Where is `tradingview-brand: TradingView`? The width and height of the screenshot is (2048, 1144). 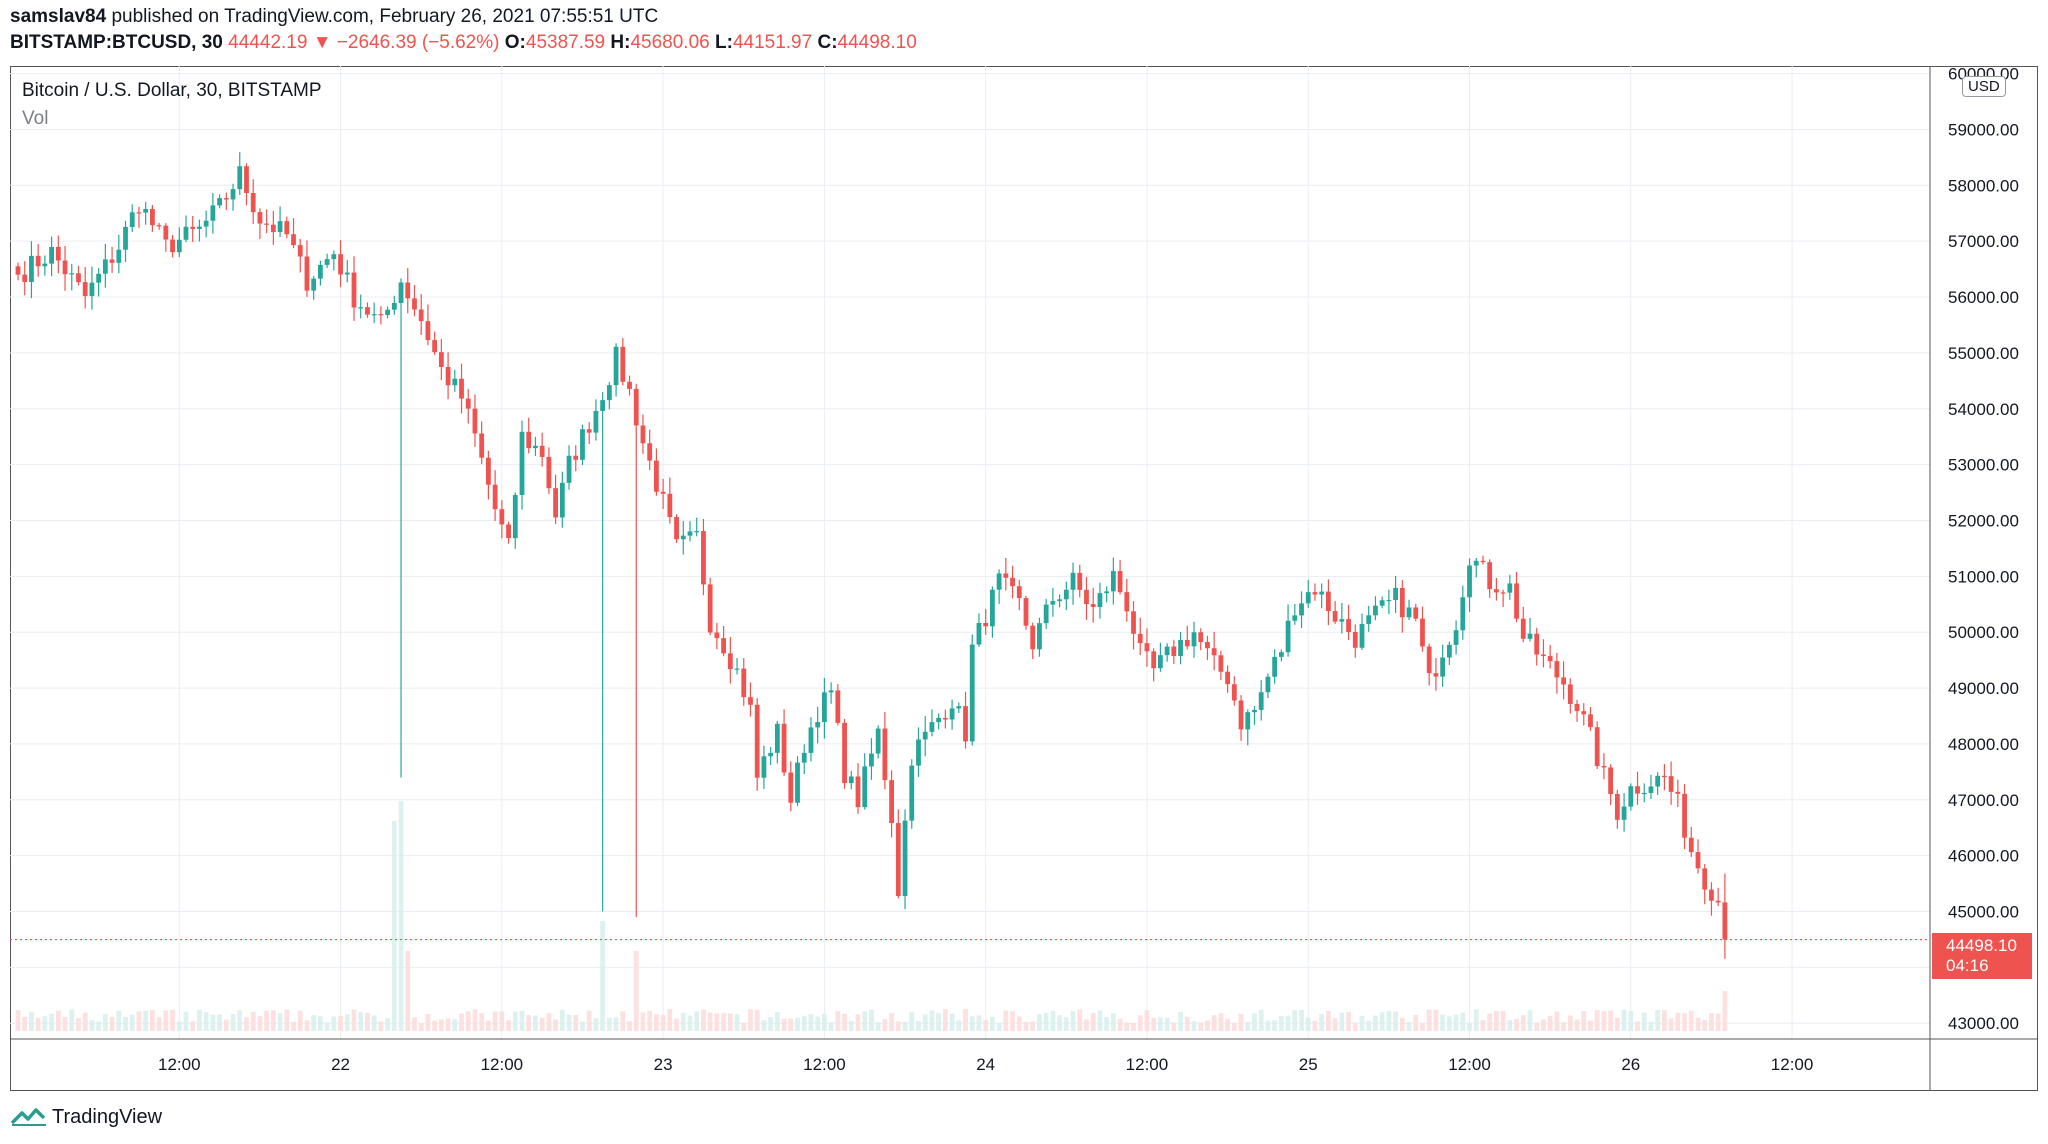
tradingview-brand: TradingView is located at coordinates (107, 1116).